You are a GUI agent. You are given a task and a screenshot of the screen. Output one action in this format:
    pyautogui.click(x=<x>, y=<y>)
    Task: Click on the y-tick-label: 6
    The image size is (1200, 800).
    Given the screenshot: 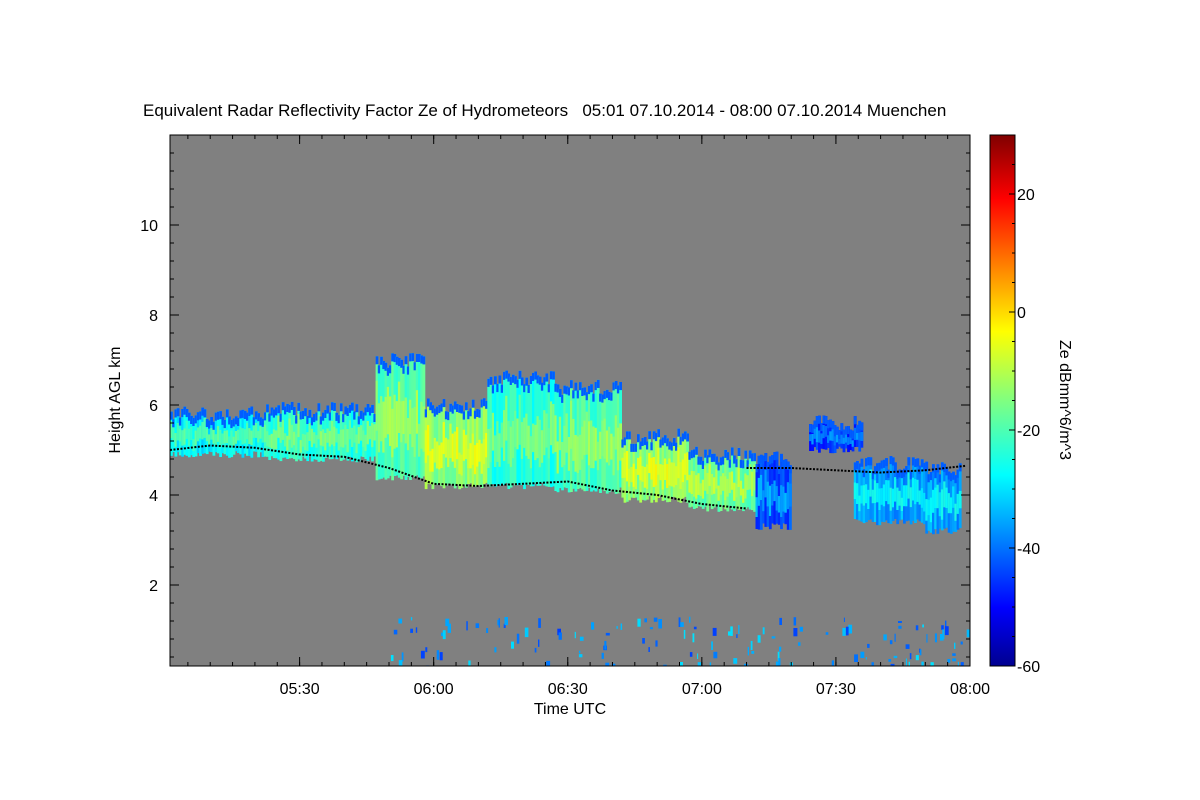 What is the action you would take?
    pyautogui.click(x=153, y=406)
    